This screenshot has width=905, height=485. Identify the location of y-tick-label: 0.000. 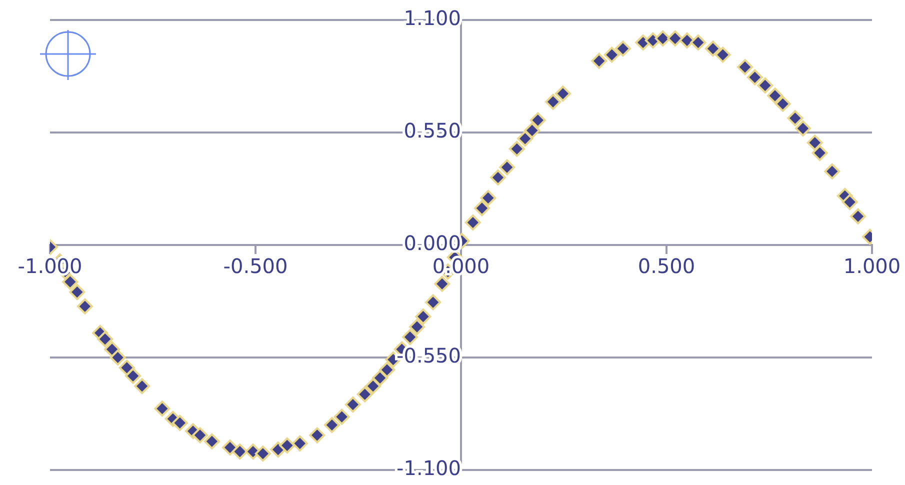
(432, 243).